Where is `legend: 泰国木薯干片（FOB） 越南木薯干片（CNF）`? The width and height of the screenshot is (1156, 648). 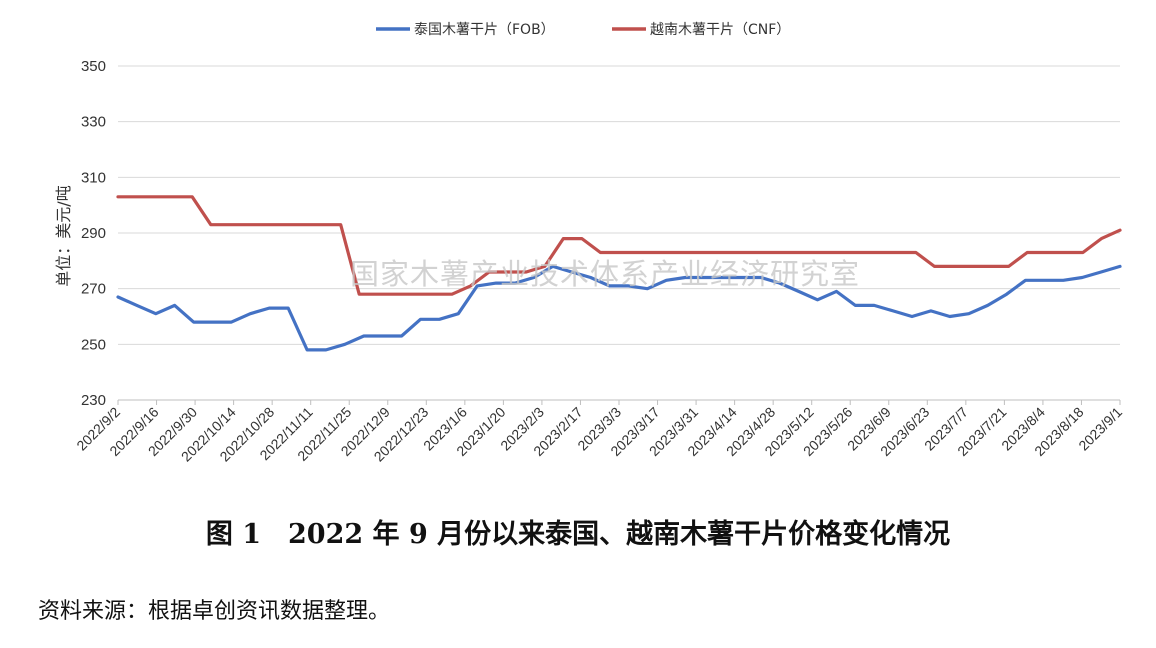
legend: 泰国木薯干片（FOB） 越南木薯干片（CNF） is located at coordinates (583, 30).